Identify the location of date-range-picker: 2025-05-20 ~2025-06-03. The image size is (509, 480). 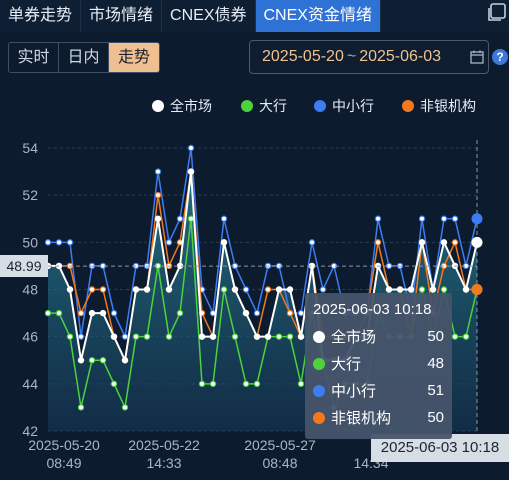
(369, 57).